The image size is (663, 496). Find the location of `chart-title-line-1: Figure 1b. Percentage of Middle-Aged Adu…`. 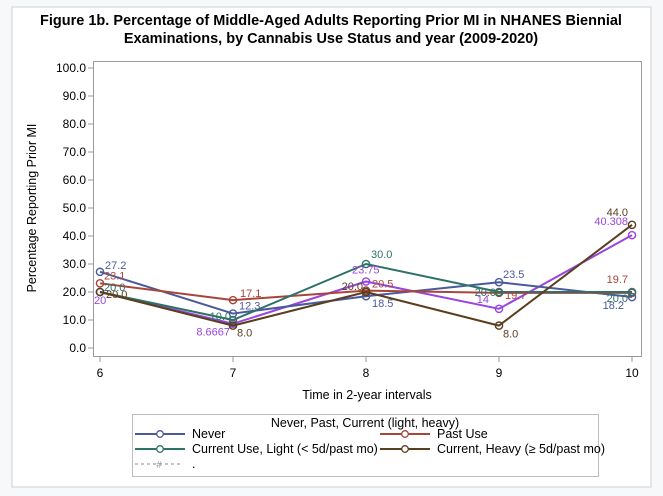

chart-title-line-1: Figure 1b. Percentage of Middle-Aged Adu… is located at coordinates (331, 21).